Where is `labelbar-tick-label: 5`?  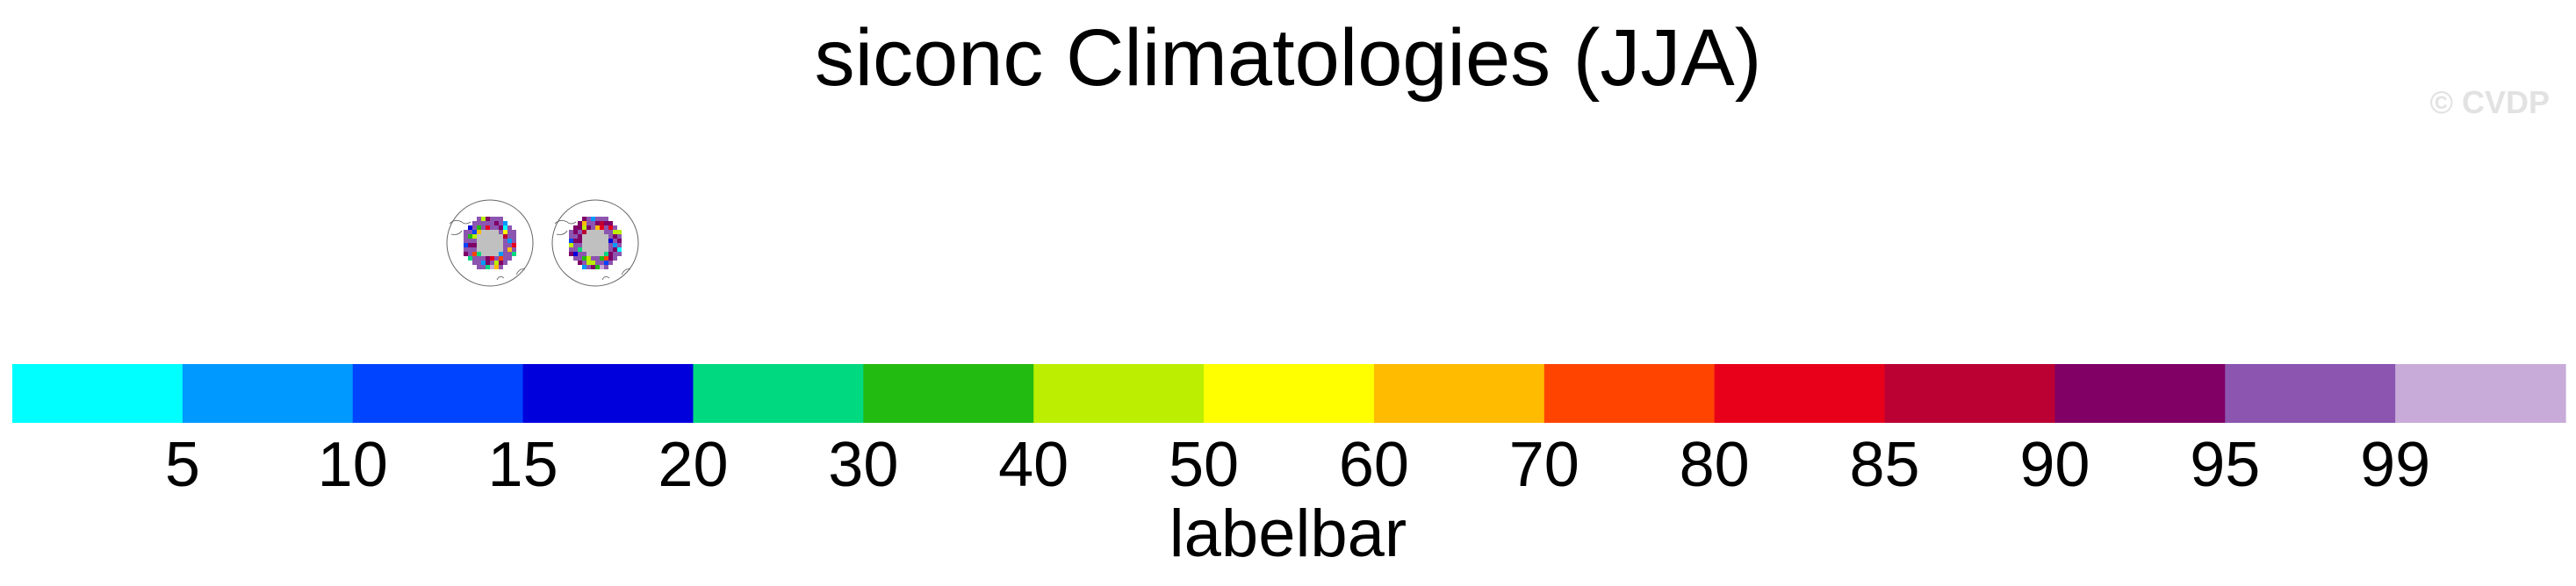
labelbar-tick-label: 5 is located at coordinates (182, 465).